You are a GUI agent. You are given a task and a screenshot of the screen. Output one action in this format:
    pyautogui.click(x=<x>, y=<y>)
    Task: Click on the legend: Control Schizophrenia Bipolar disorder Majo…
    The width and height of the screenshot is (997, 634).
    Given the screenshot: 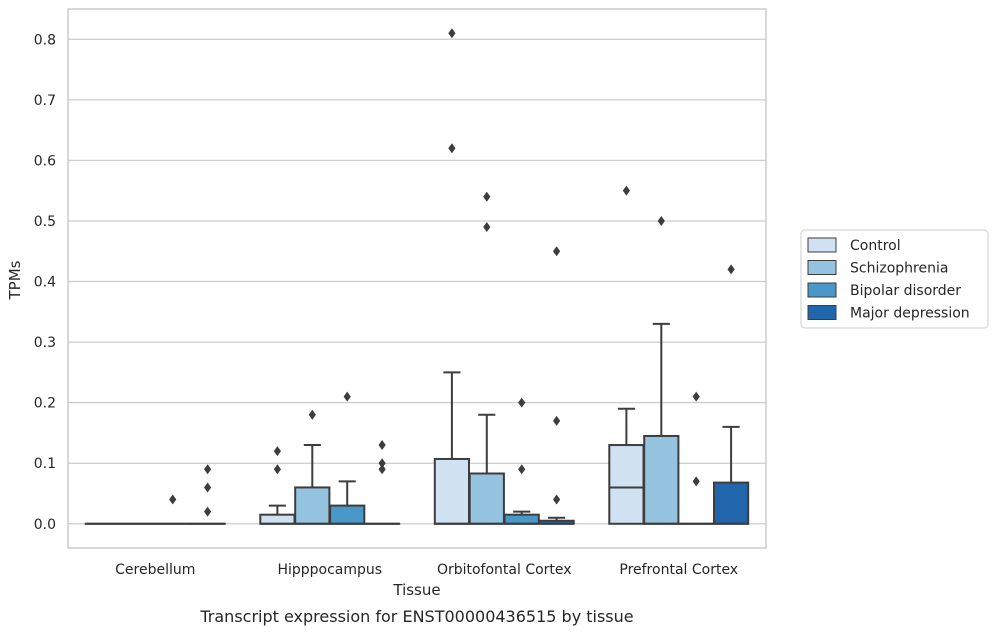 What is the action you would take?
    pyautogui.click(x=894, y=279)
    